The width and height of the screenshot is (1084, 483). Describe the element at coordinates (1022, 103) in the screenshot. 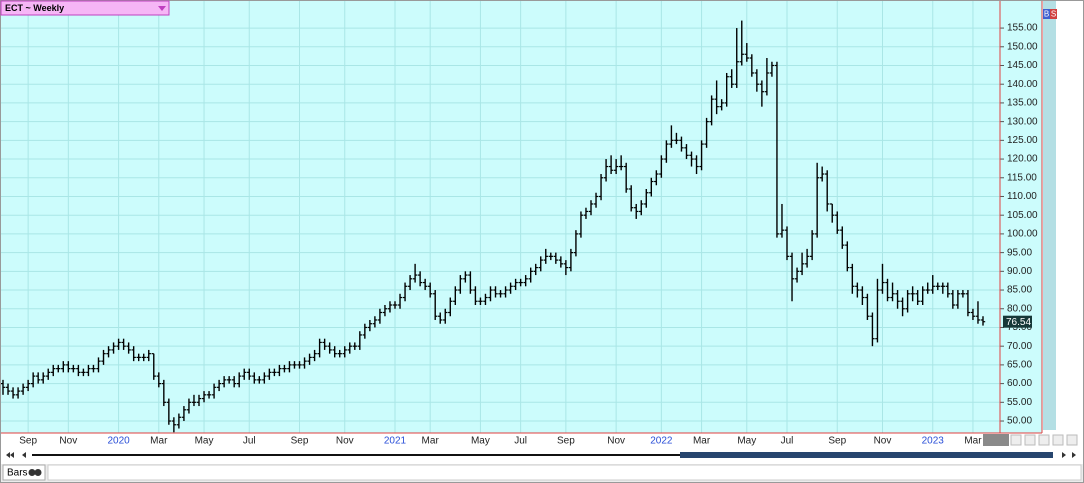

I see `y-tick-label: 135.00` at that location.